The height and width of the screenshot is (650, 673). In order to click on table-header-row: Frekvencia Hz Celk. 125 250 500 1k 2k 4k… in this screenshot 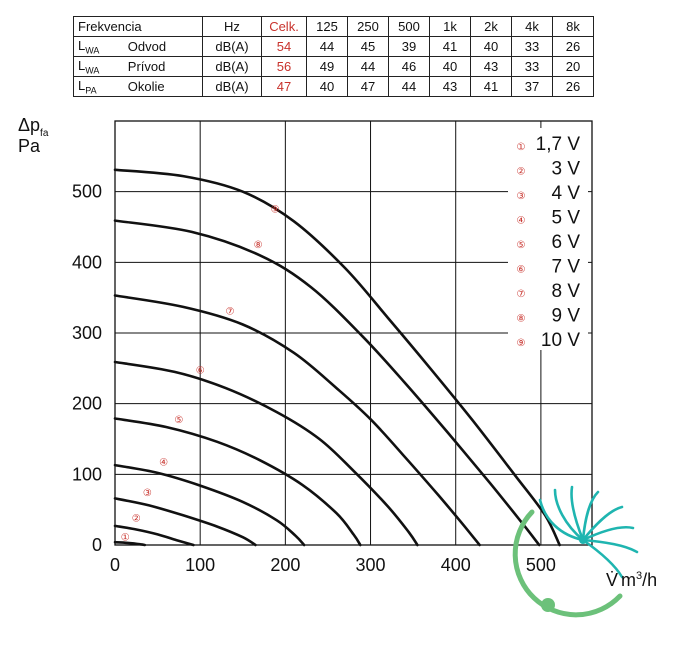, I will do `click(333, 26)`.